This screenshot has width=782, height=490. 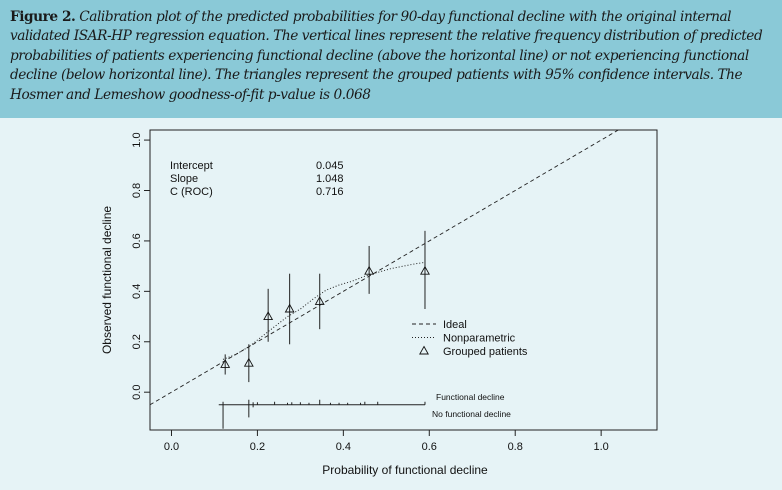 What do you see at coordinates (184, 179) in the screenshot?
I see `stat-label: Slope` at bounding box center [184, 179].